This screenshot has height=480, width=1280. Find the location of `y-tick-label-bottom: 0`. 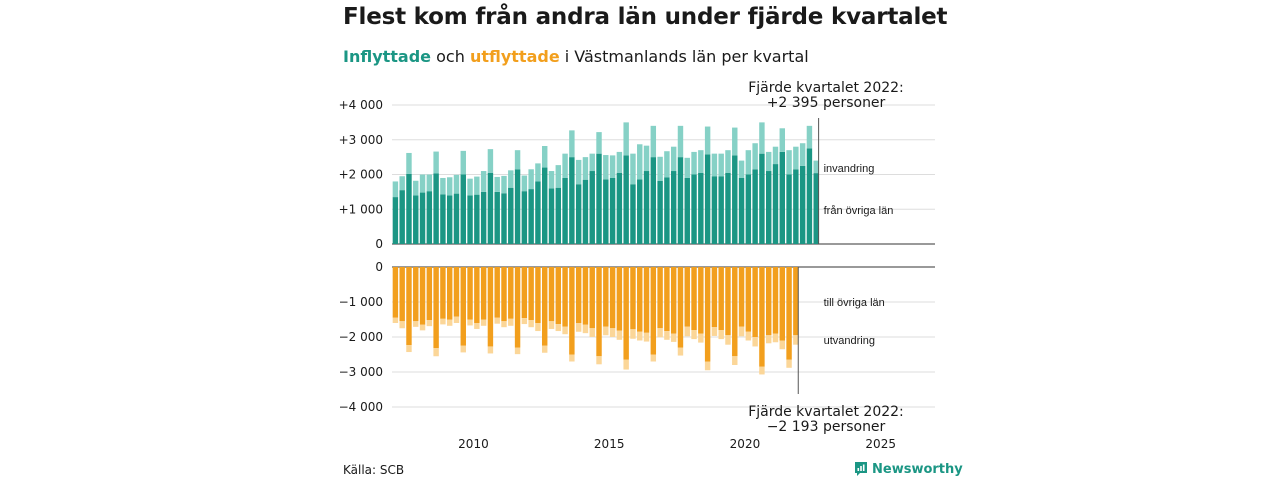

y-tick-label-bottom: 0 is located at coordinates (379, 267).